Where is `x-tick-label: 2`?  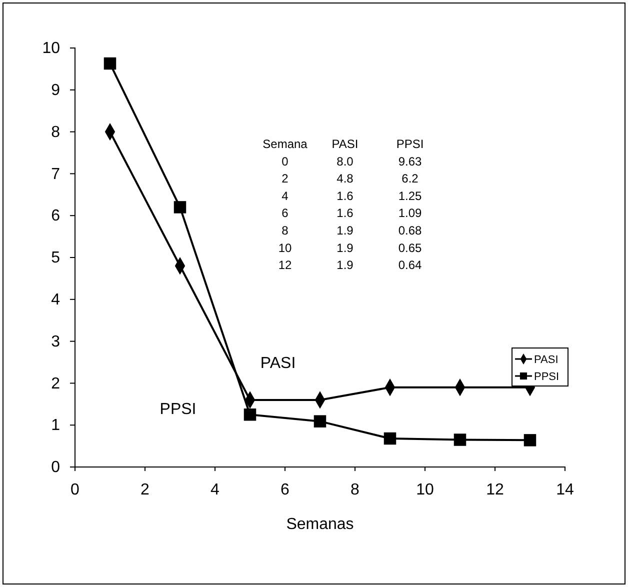
x-tick-label: 2 is located at coordinates (145, 489).